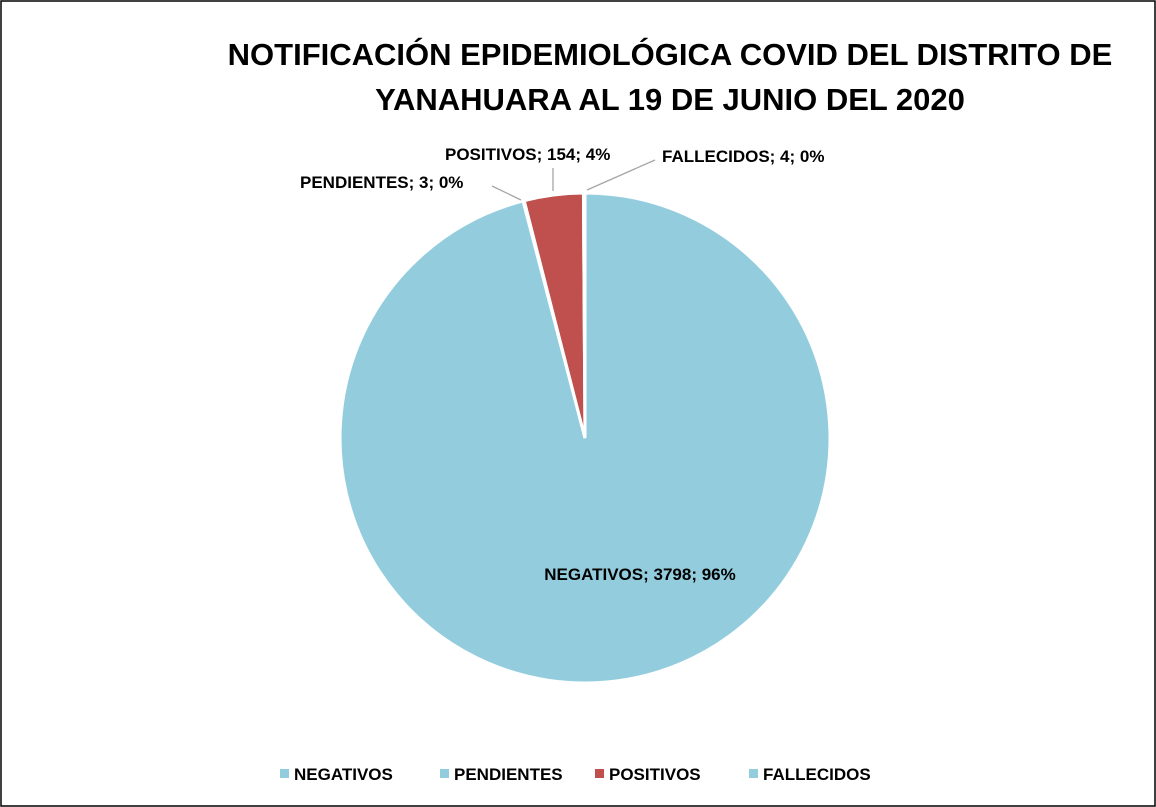 The height and width of the screenshot is (807, 1156). I want to click on legend-label: PENDIENTES, so click(508, 774).